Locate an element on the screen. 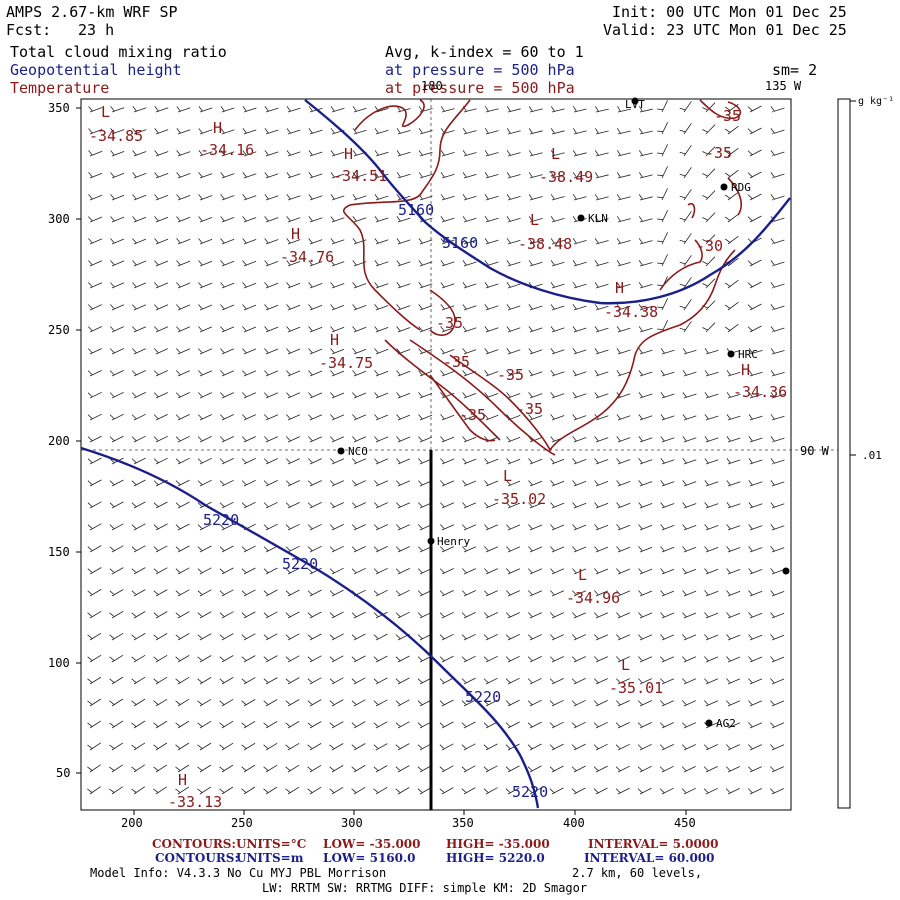  temp-extremum-value: -38.49 is located at coordinates (566, 177).